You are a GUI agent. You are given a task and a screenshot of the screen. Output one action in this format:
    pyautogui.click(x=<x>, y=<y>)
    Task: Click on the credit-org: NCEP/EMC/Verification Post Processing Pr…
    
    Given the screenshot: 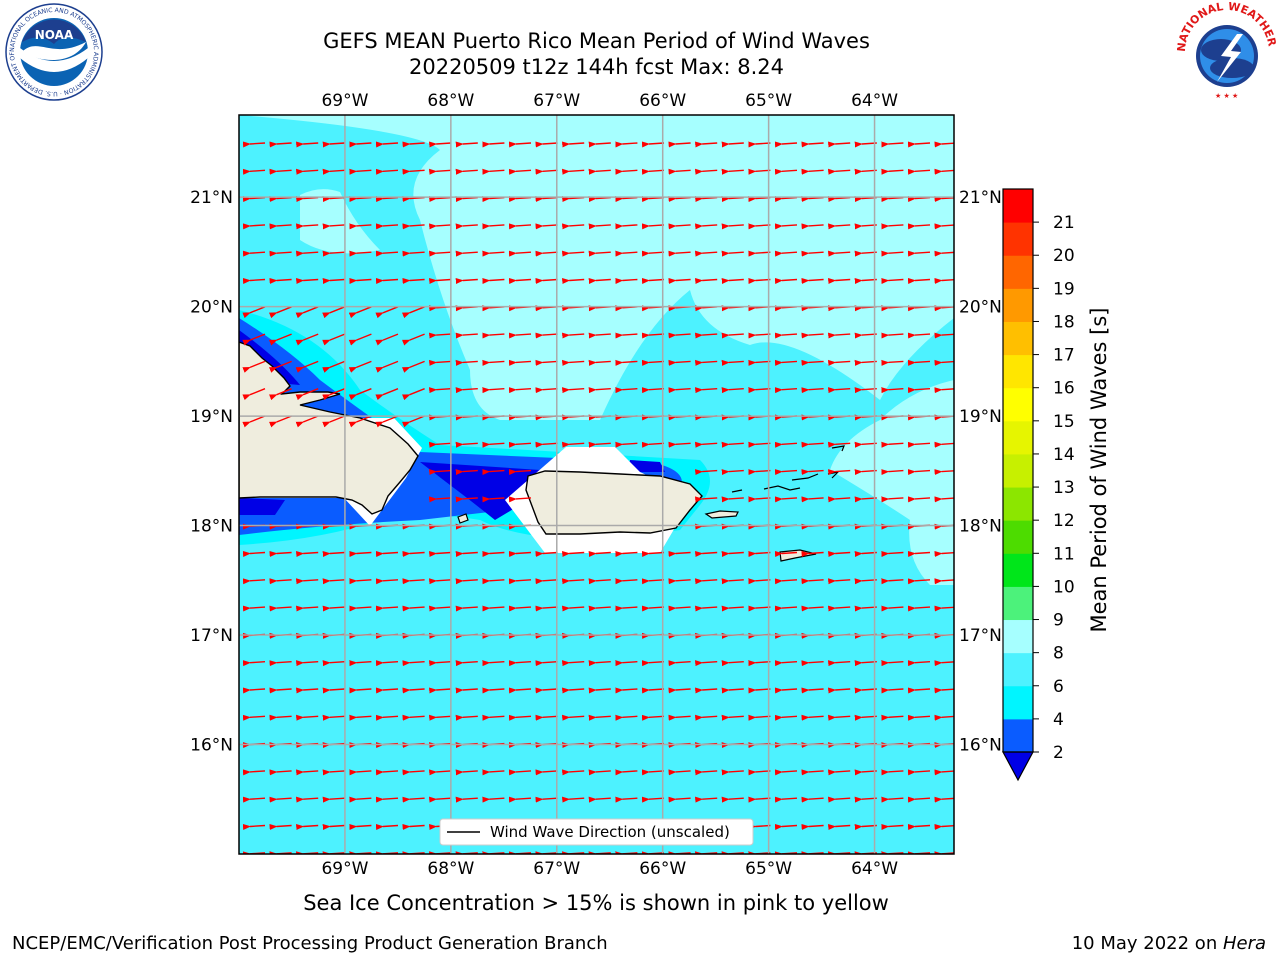 What is the action you would take?
    pyautogui.click(x=310, y=943)
    